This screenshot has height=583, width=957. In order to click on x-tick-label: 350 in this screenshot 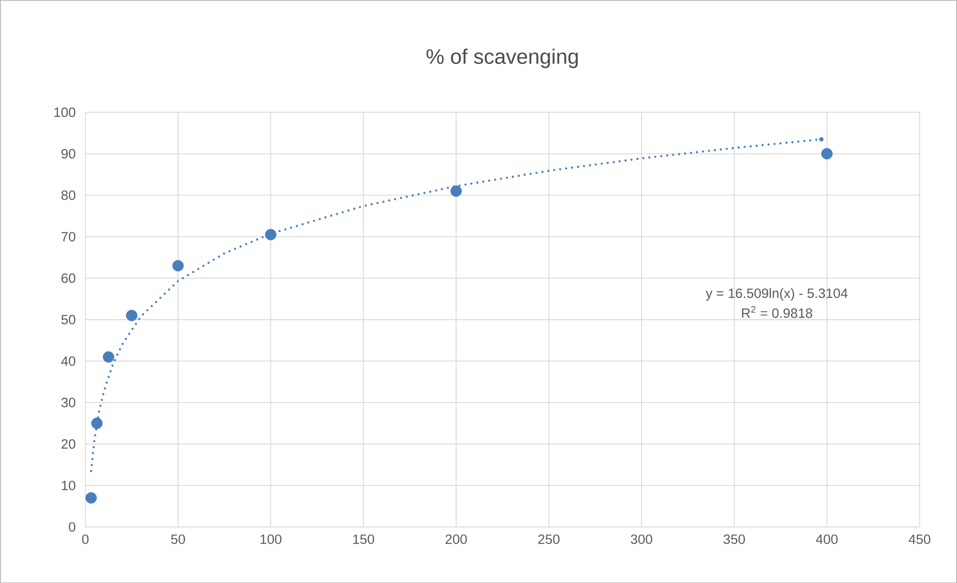, I will do `click(734, 539)`.